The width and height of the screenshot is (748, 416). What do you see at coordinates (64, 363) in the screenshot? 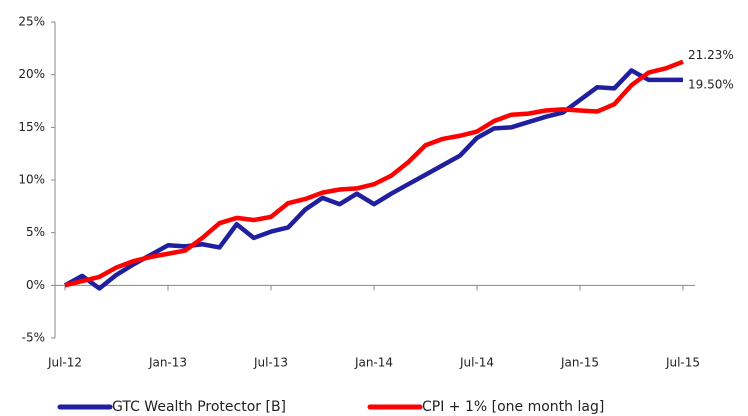
I see `x-tick-label: Jul-12` at bounding box center [64, 363].